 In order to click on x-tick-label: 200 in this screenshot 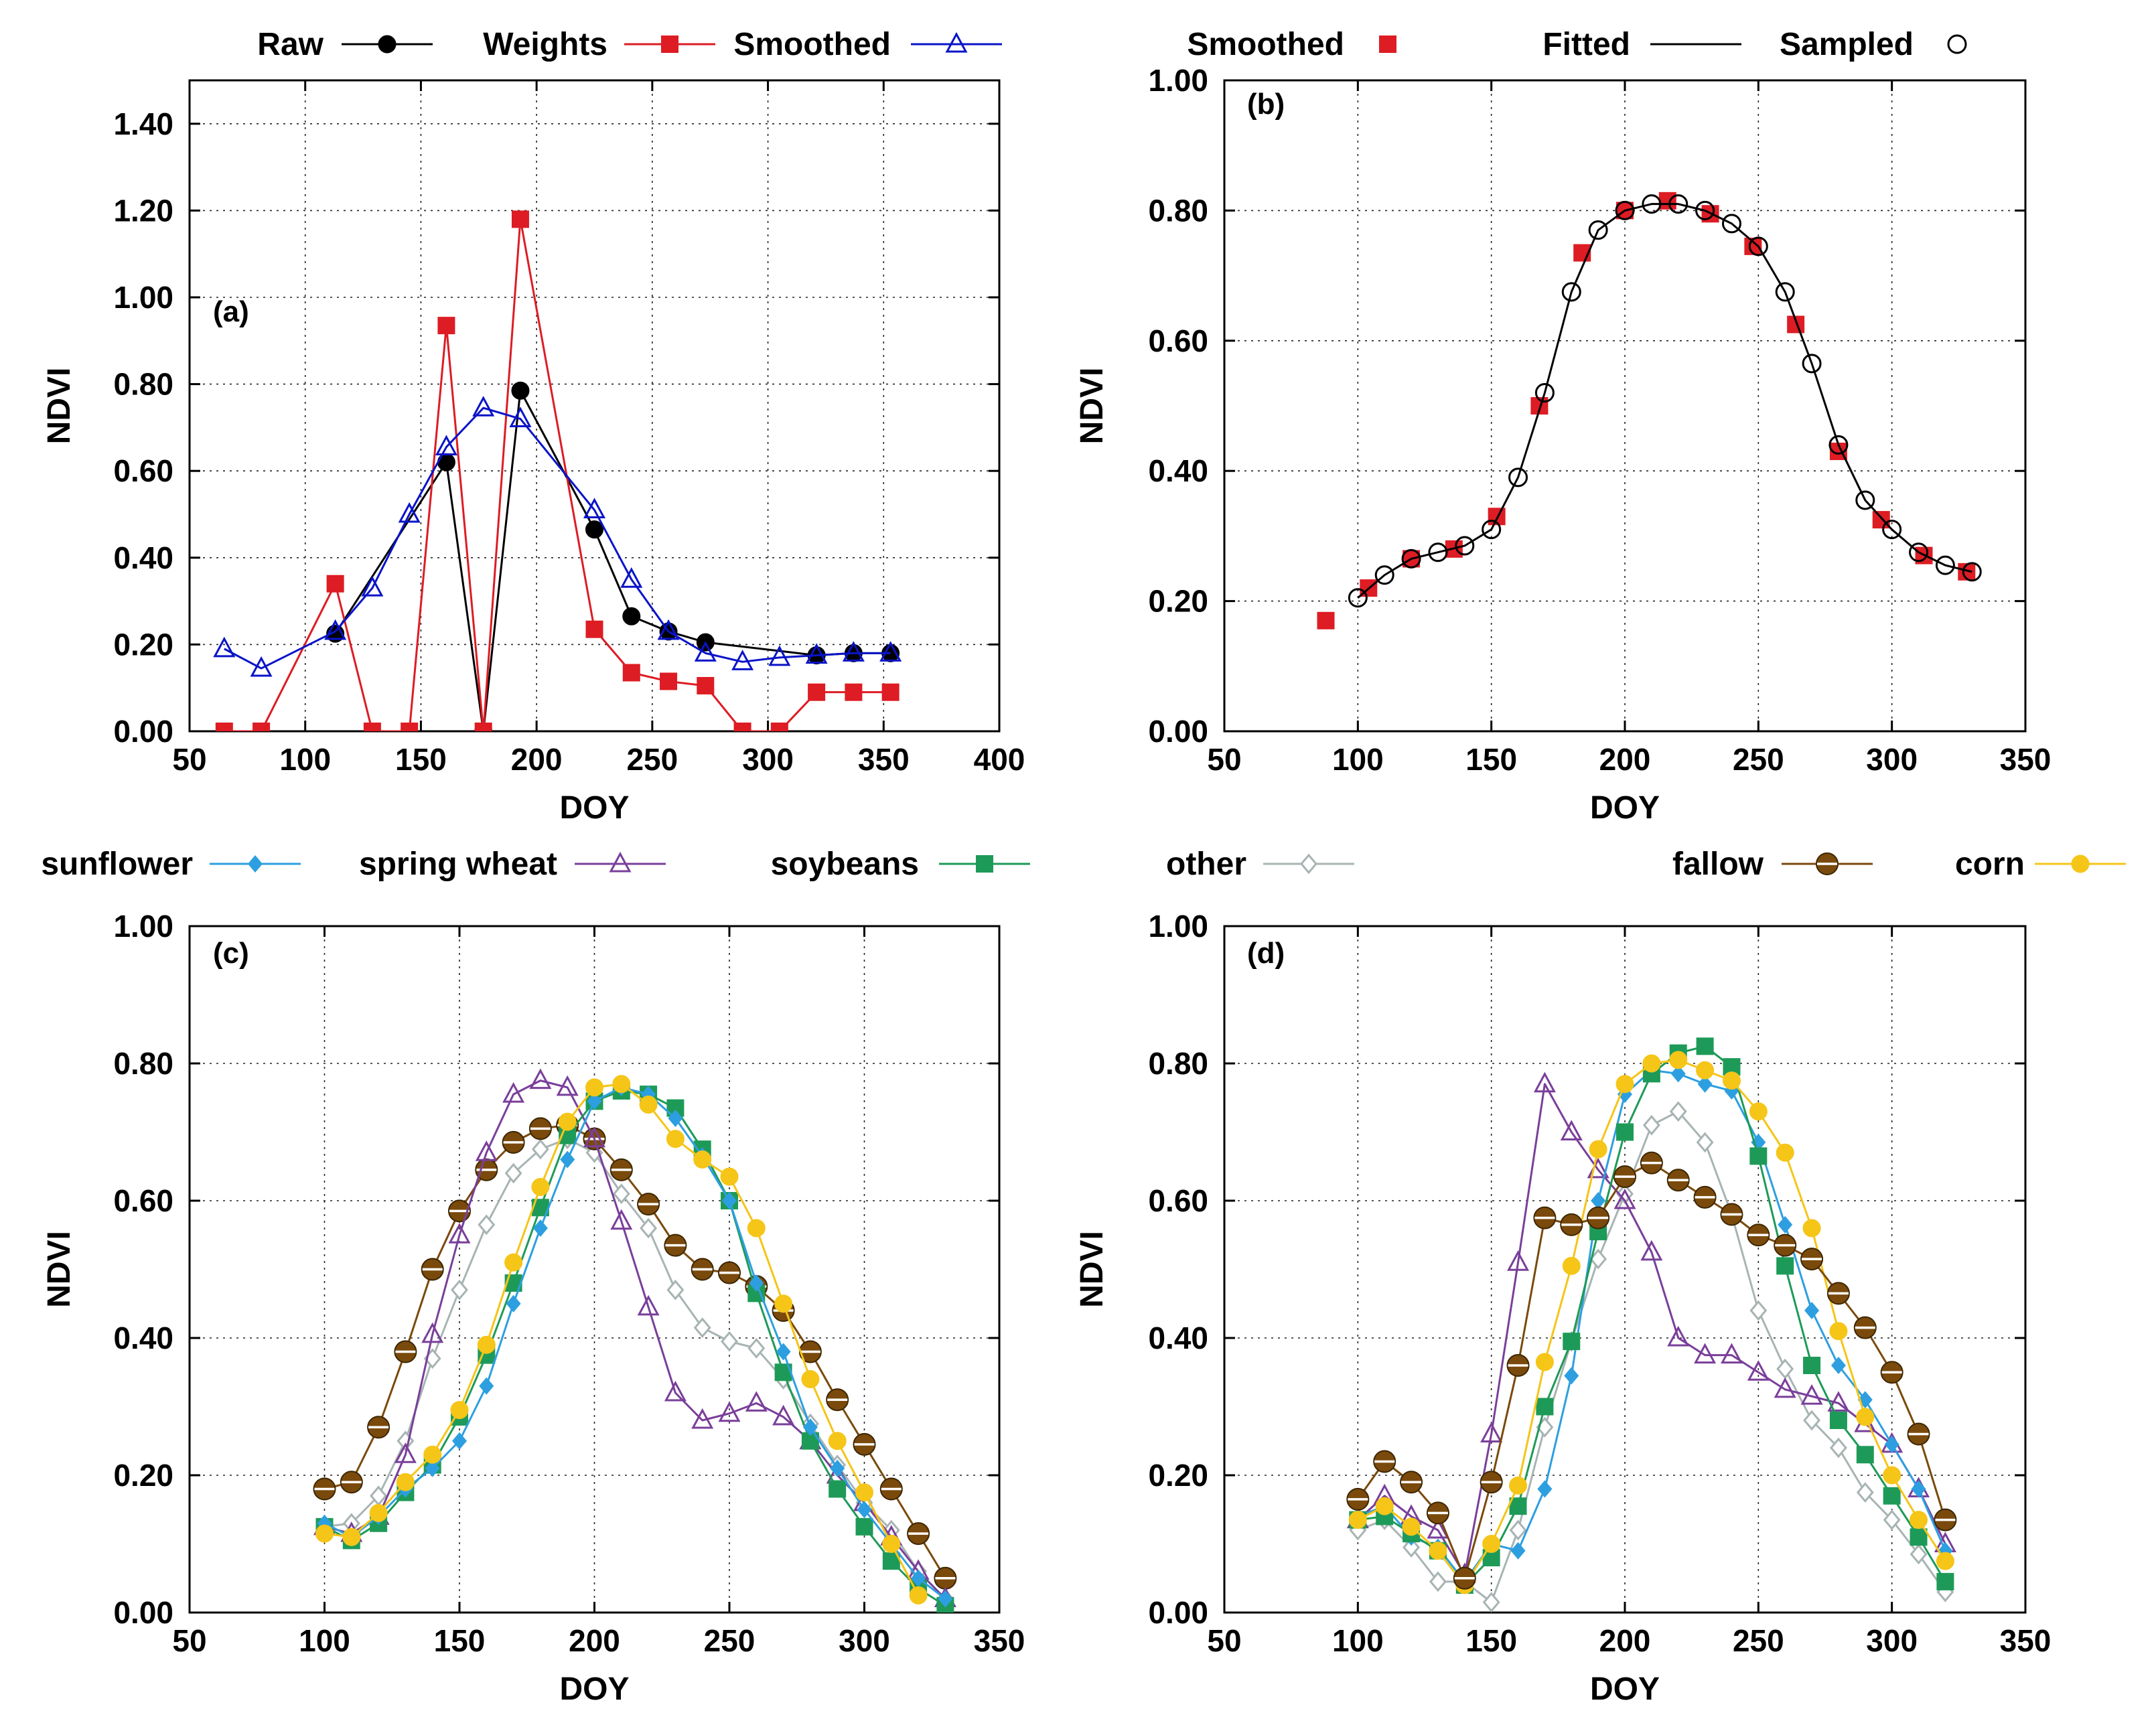, I will do `click(1625, 760)`.